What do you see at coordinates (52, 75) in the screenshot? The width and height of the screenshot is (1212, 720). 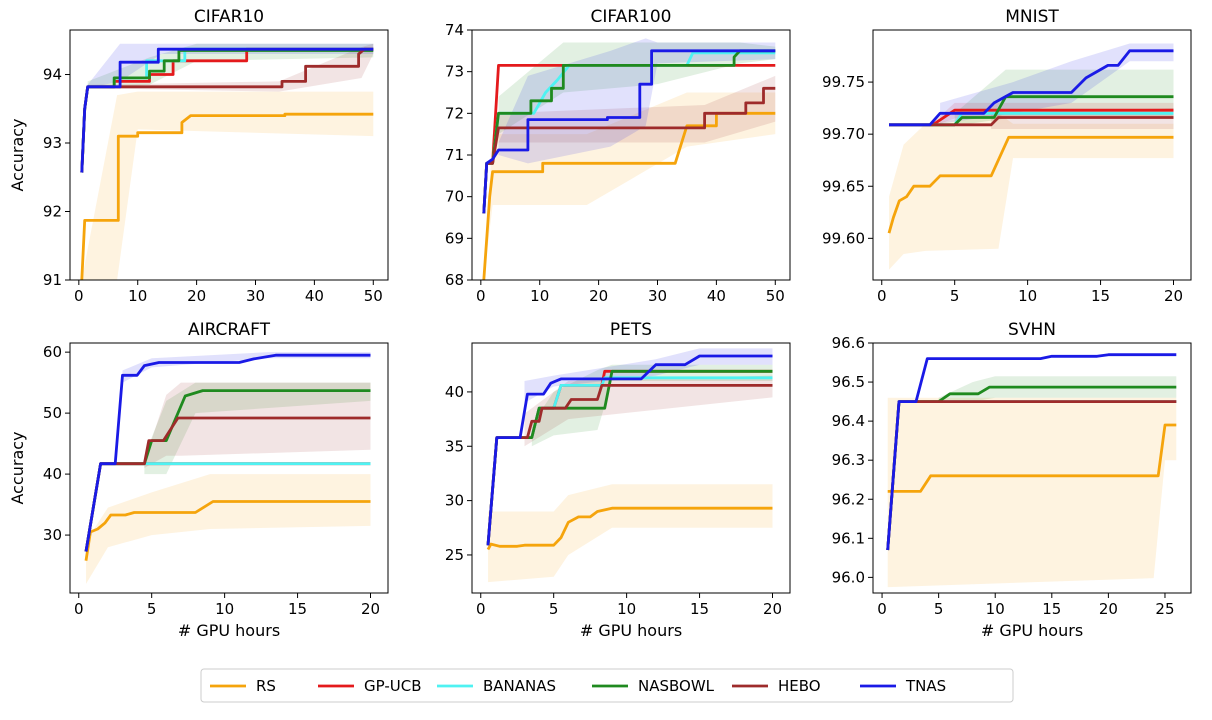 I see `y-tick-label: 94` at bounding box center [52, 75].